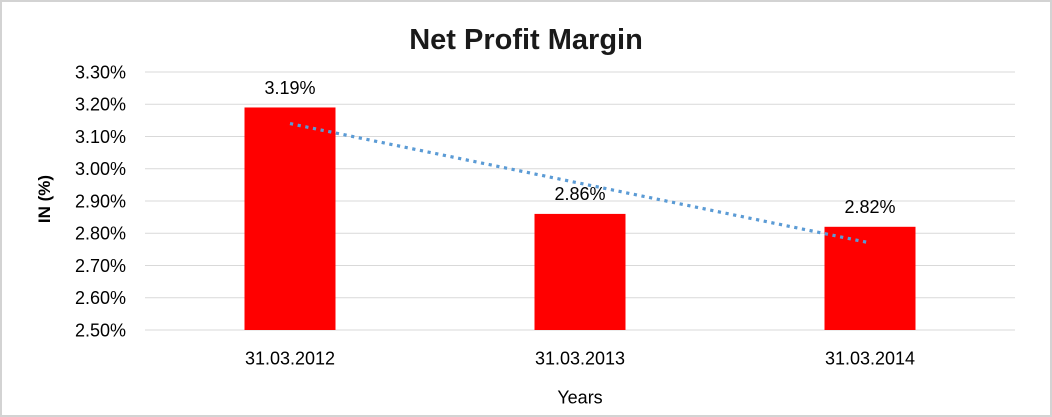 This screenshot has height=417, width=1052. I want to click on y-tick-label: 2.60%, so click(100, 298).